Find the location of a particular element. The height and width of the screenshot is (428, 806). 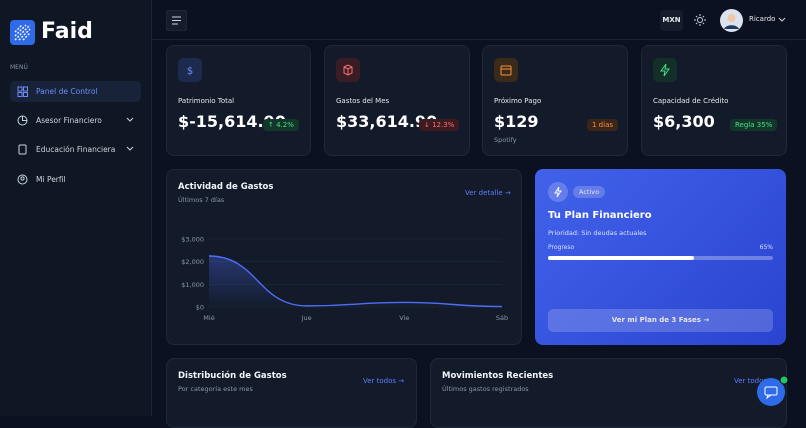

nav-text: Panel de Control is located at coordinates (67, 91).